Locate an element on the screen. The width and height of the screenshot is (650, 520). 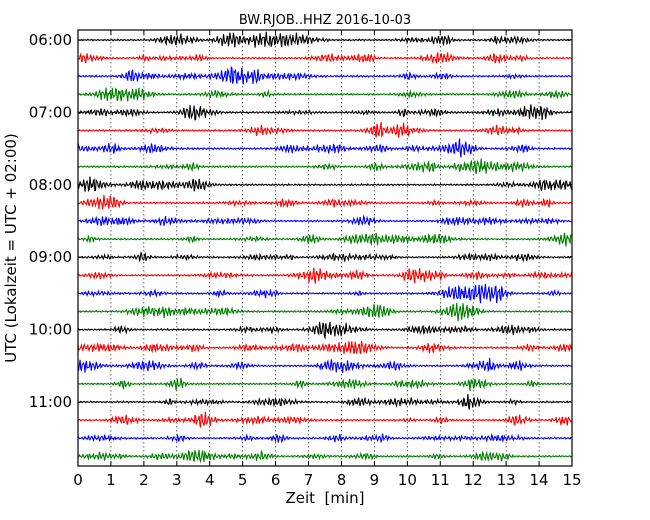
x-tick-label-8: 8 is located at coordinates (342, 480).